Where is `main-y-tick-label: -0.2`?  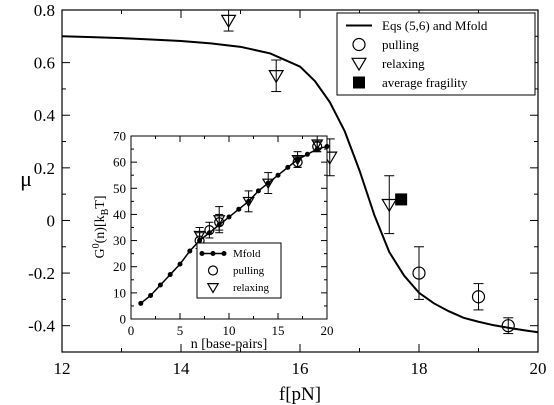
main-y-tick-label: -0.2 is located at coordinates (41, 273).